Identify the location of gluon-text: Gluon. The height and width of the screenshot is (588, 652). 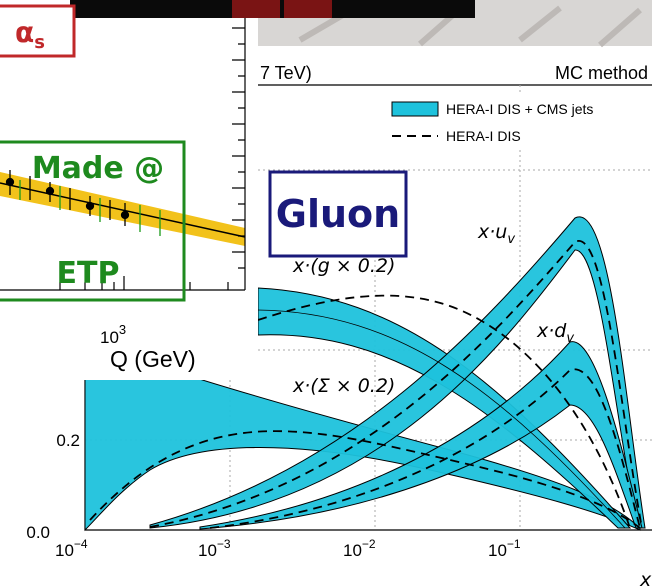
(338, 214).